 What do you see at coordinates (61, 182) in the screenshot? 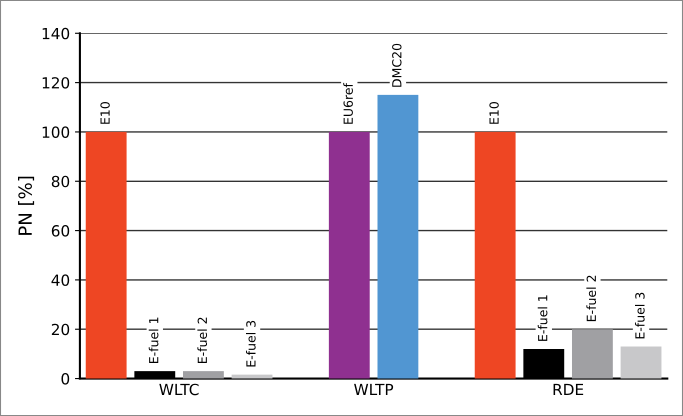
I see `y-tick-label: 80` at bounding box center [61, 182].